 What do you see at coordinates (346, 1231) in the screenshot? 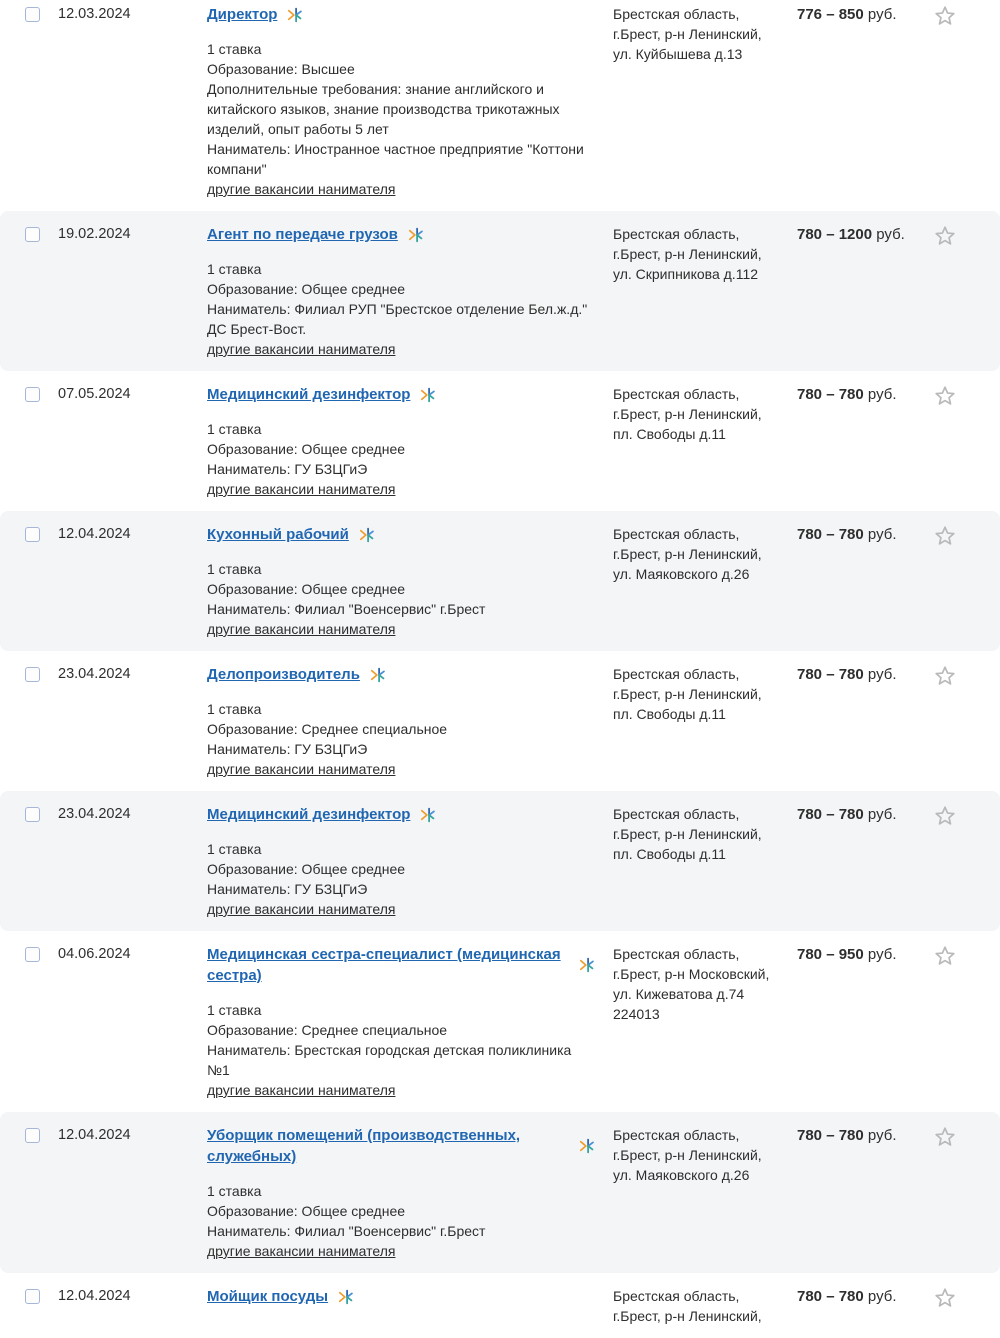
I see `vacancy-detail-line: Наниматель: Филиал "Военсервис" г.Брест` at bounding box center [346, 1231].